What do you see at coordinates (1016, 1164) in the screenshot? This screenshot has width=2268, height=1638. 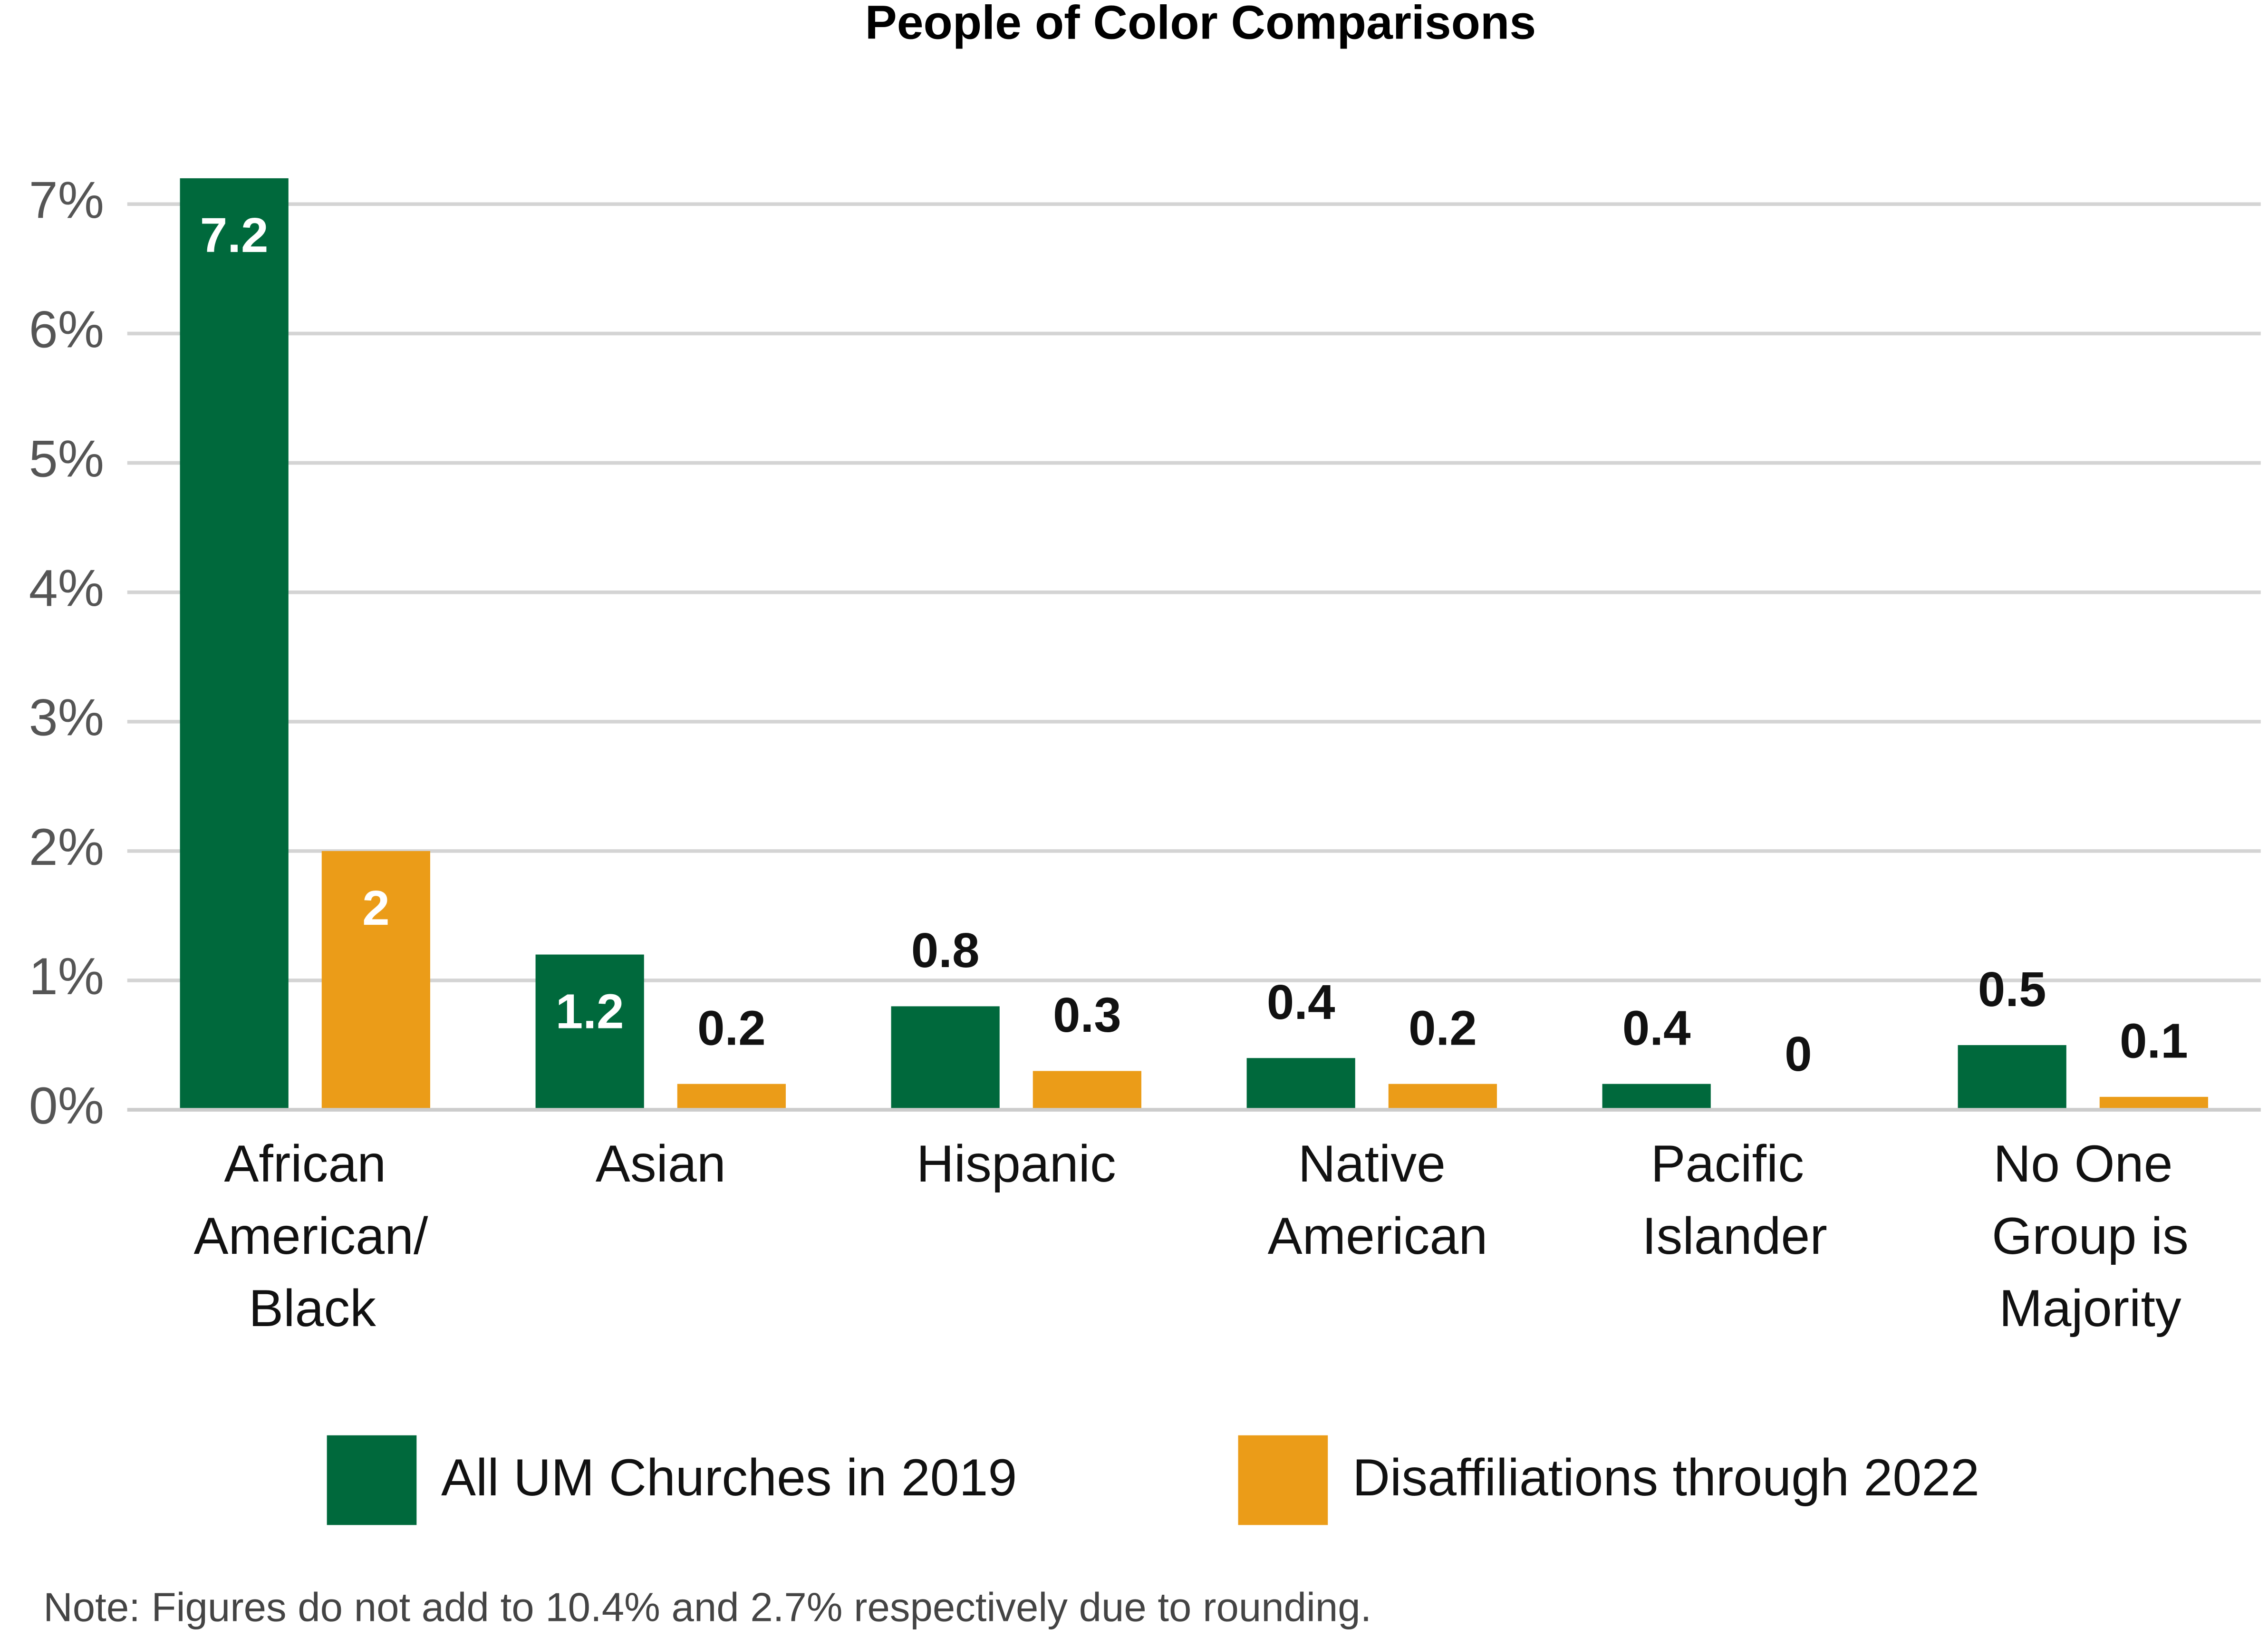 I see `x-tick-label: Hispanic` at bounding box center [1016, 1164].